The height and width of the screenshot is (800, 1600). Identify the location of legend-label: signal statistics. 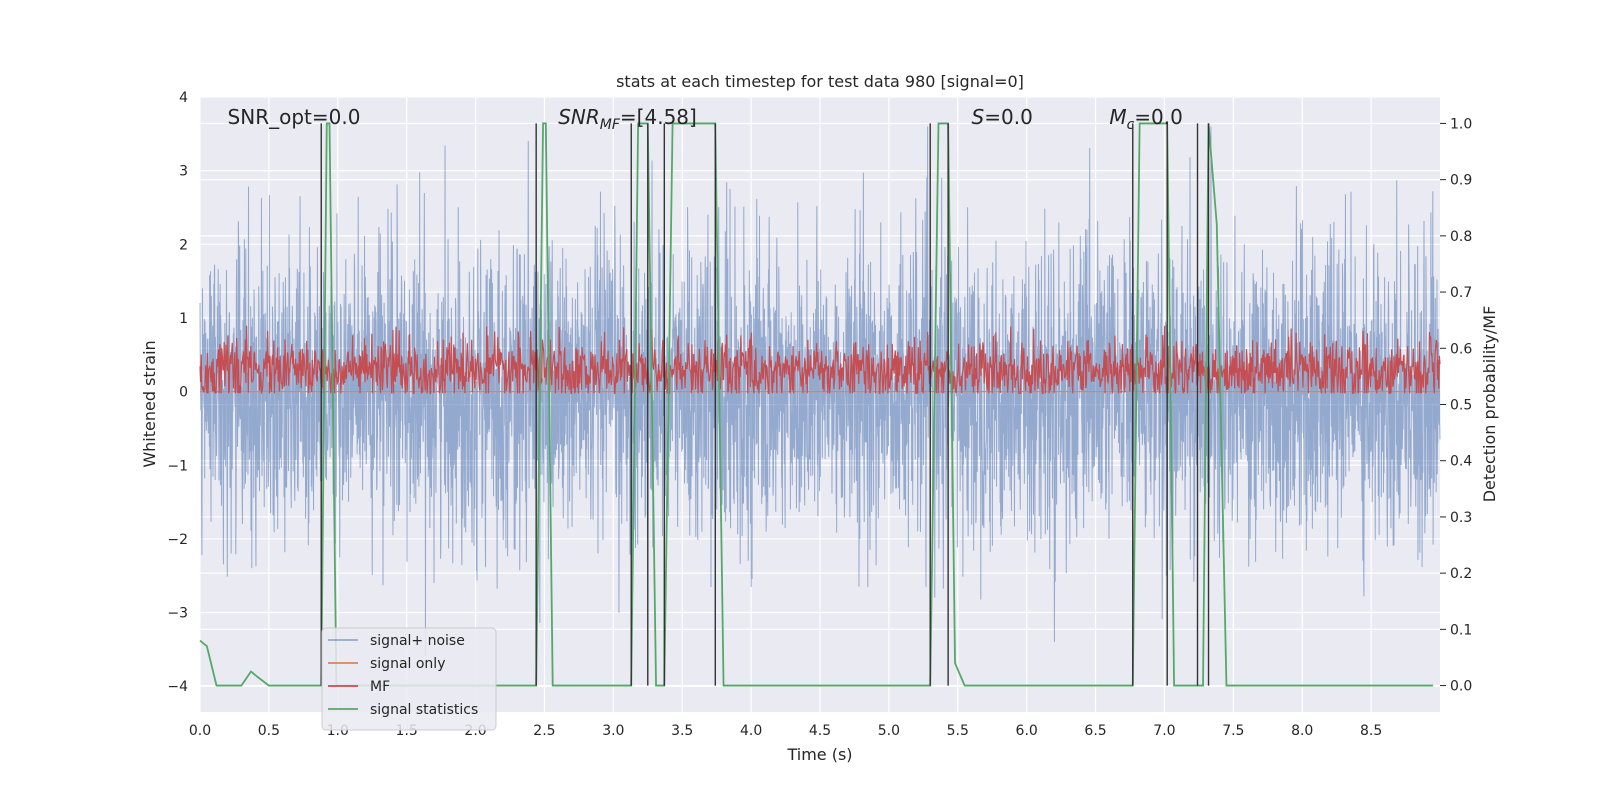
(424, 710).